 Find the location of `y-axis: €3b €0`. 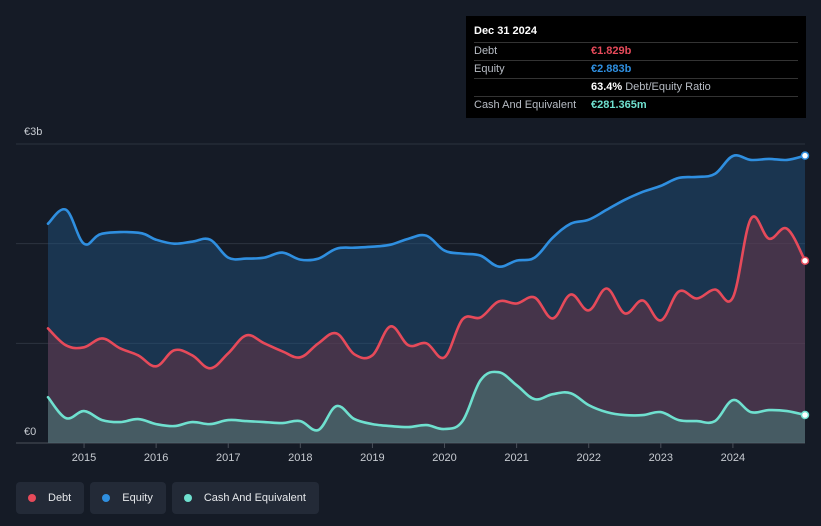

y-axis: €3b €0 is located at coordinates (33, 282).